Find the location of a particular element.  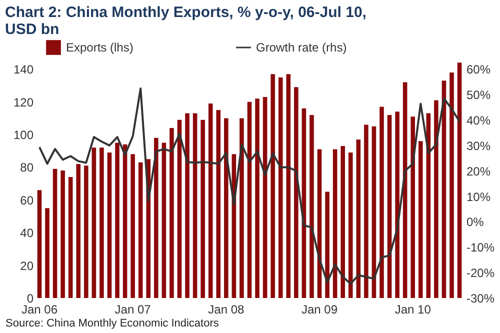

y2-tick-label: -30% is located at coordinates (480, 299).